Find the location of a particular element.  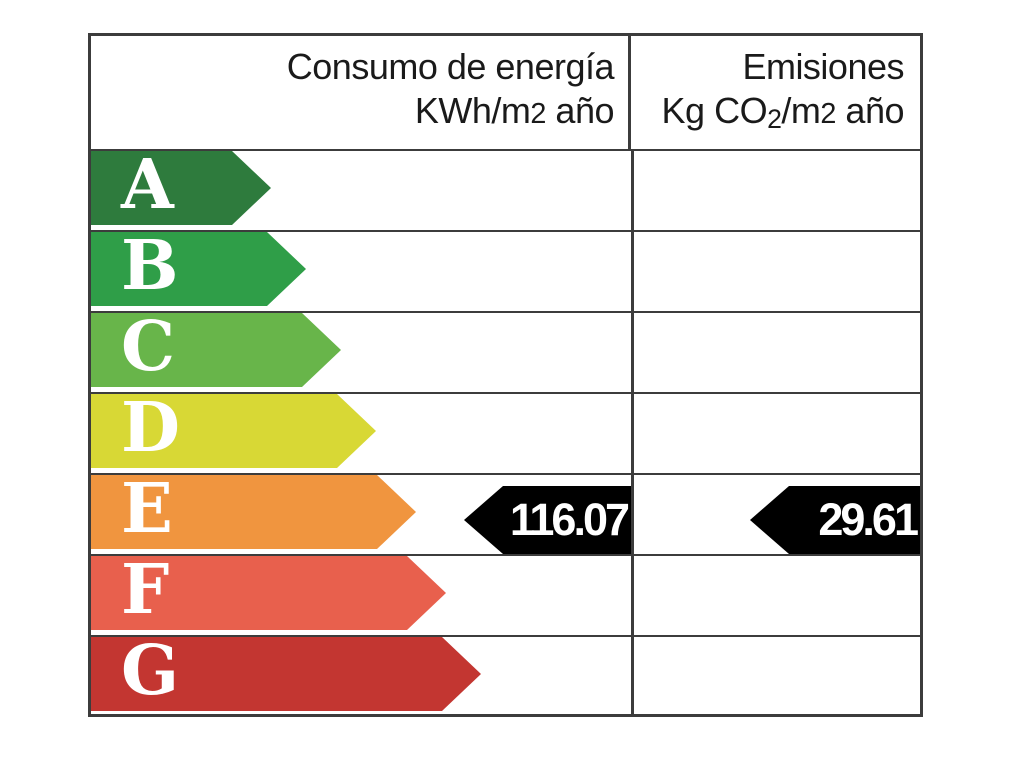

rating-cell-d: D is located at coordinates (362, 433).